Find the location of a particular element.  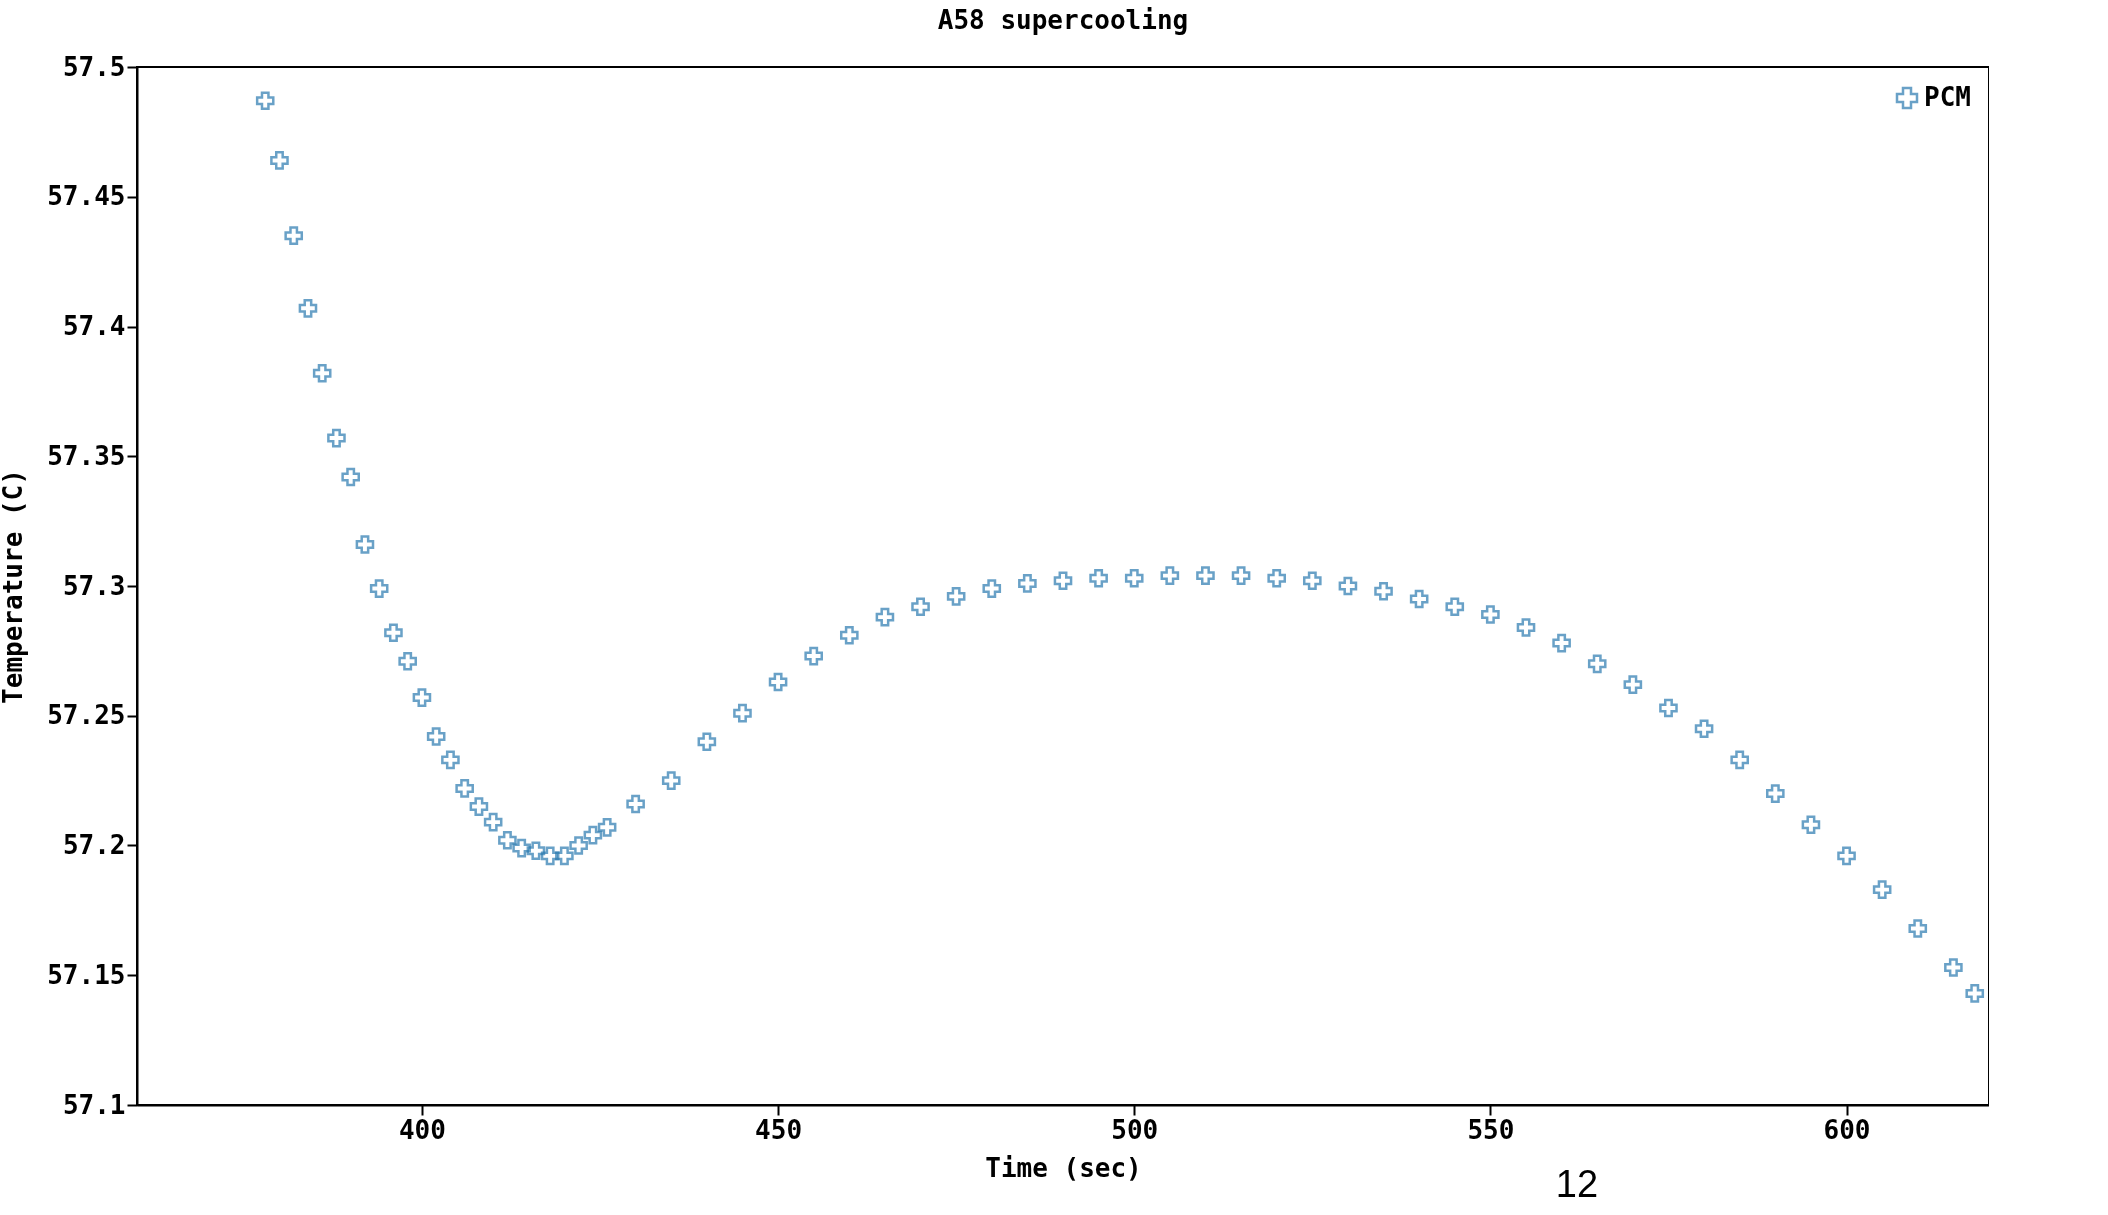

y-tick-label: 57.3 is located at coordinates (94, 585).